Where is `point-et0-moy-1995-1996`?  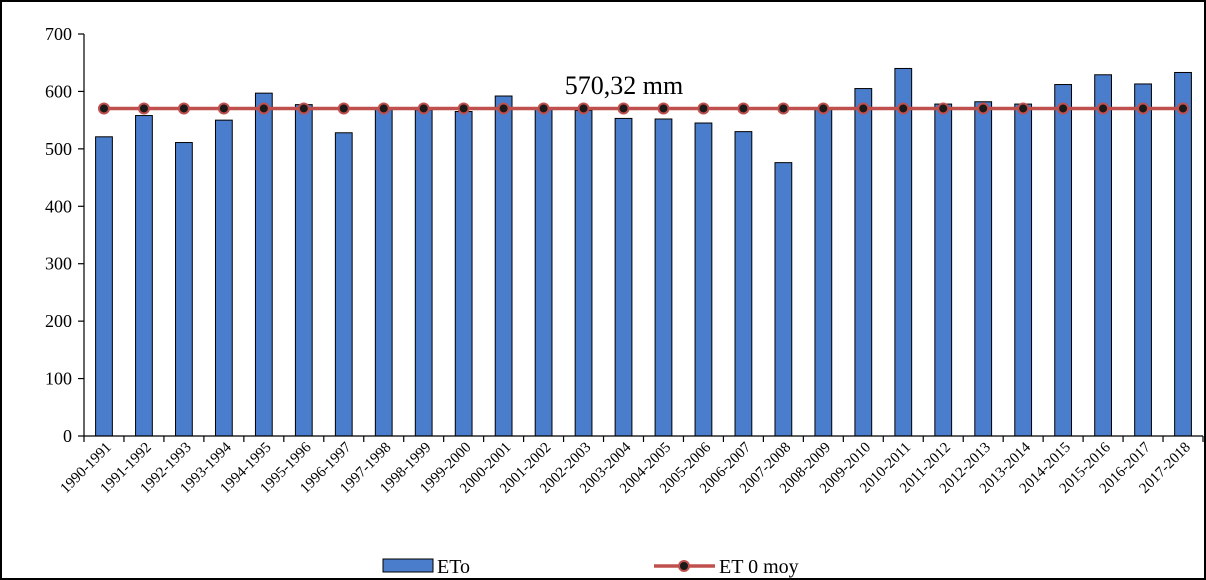
point-et0-moy-1995-1996 is located at coordinates (303, 108).